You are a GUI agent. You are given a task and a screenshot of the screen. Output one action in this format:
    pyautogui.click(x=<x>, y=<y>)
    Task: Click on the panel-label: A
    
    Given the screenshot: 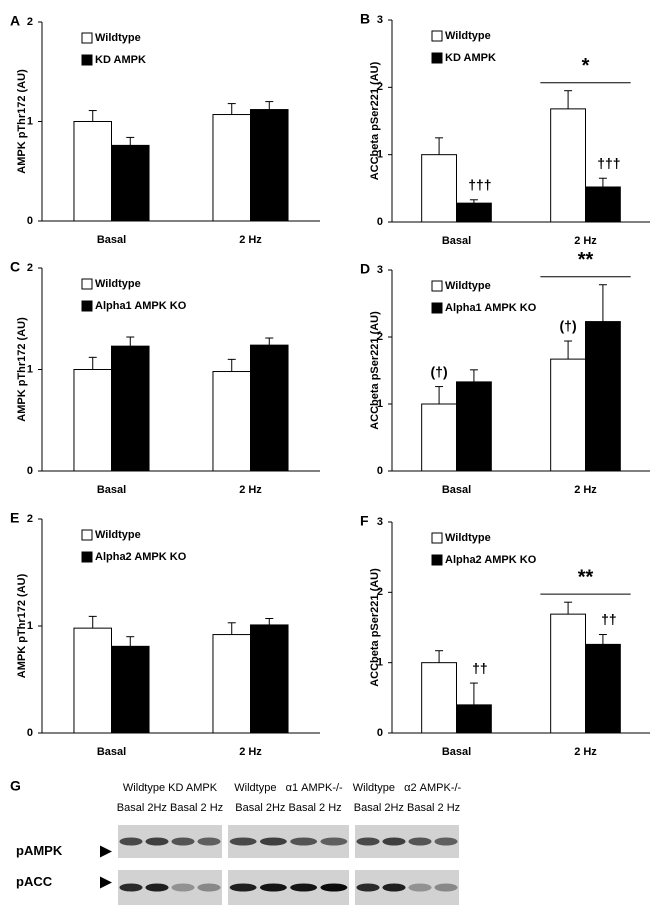 What is the action you would take?
    pyautogui.click(x=15, y=21)
    